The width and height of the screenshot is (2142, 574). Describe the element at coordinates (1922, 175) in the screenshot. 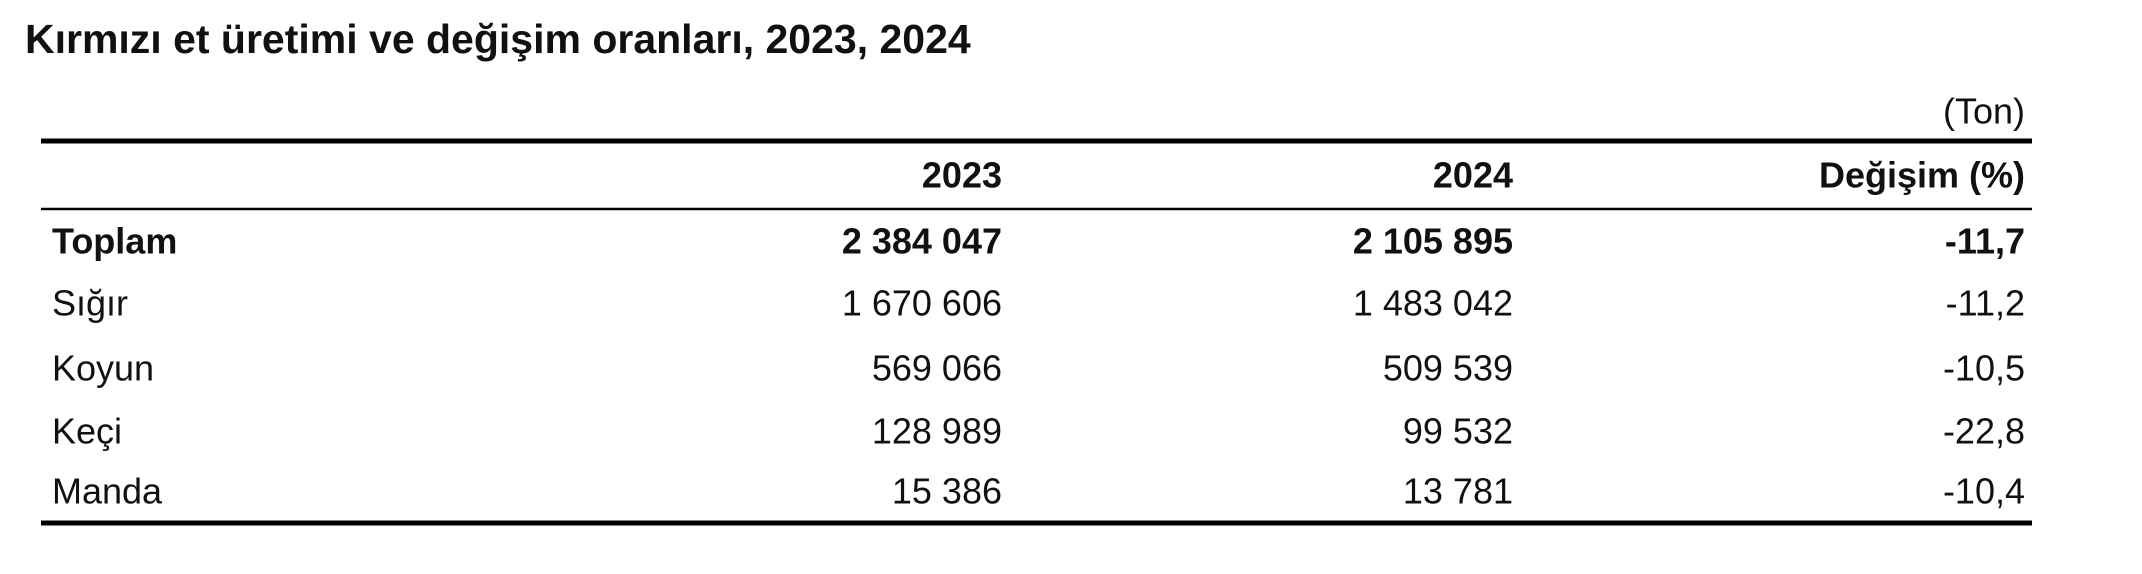

I see `column-header: Değişim (%)` at that location.